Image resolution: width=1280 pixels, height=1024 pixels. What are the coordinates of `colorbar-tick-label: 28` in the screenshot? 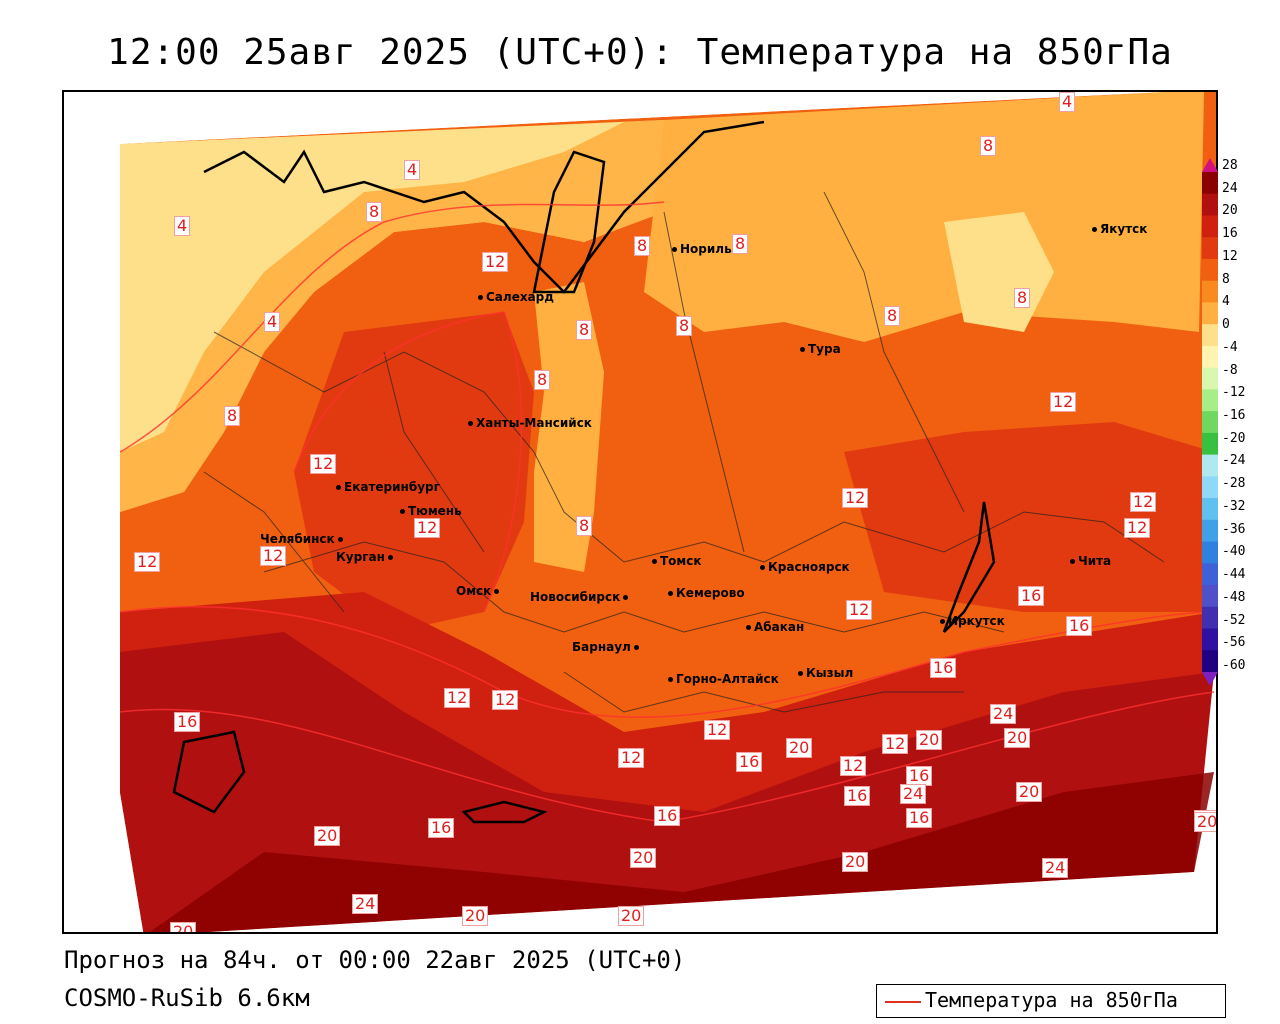 It's located at (1230, 165).